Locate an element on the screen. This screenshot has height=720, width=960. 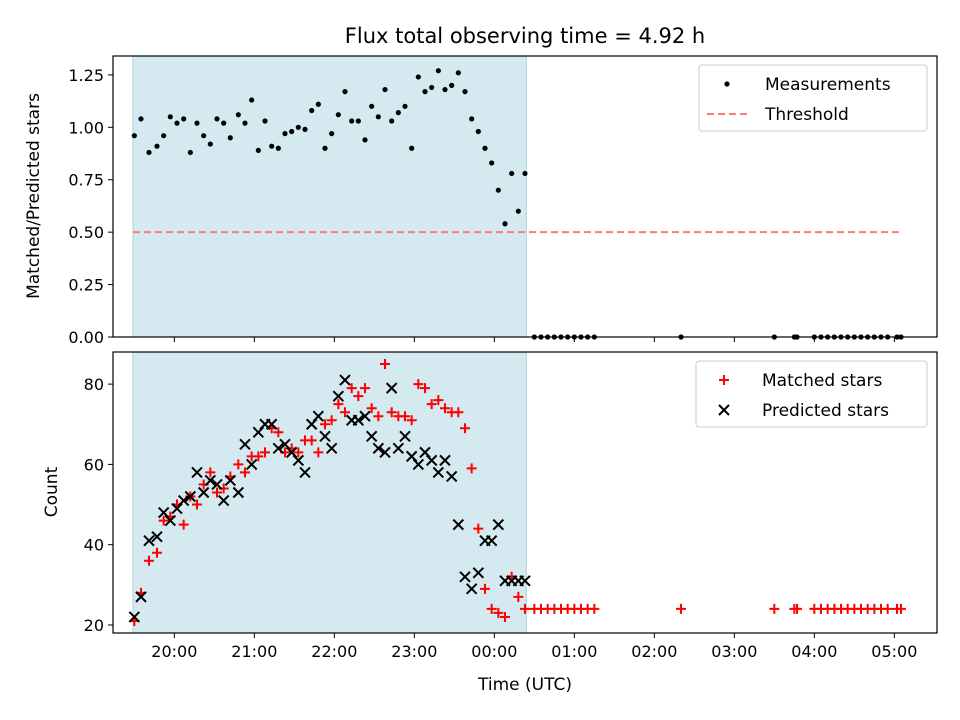
x-tick-label: 22:00 is located at coordinates (334, 651).